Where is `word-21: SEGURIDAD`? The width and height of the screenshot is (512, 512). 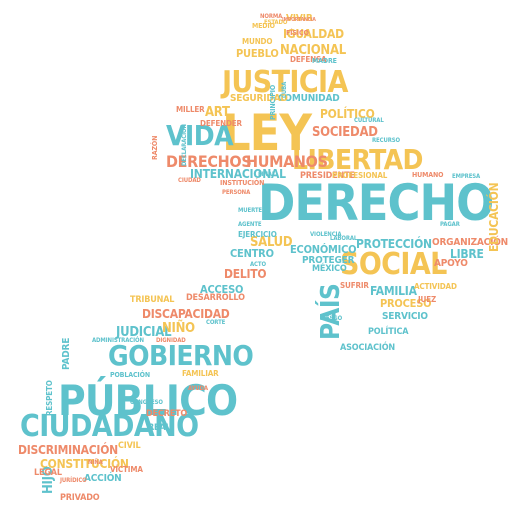
word-21: SEGURIDAD is located at coordinates (259, 98).